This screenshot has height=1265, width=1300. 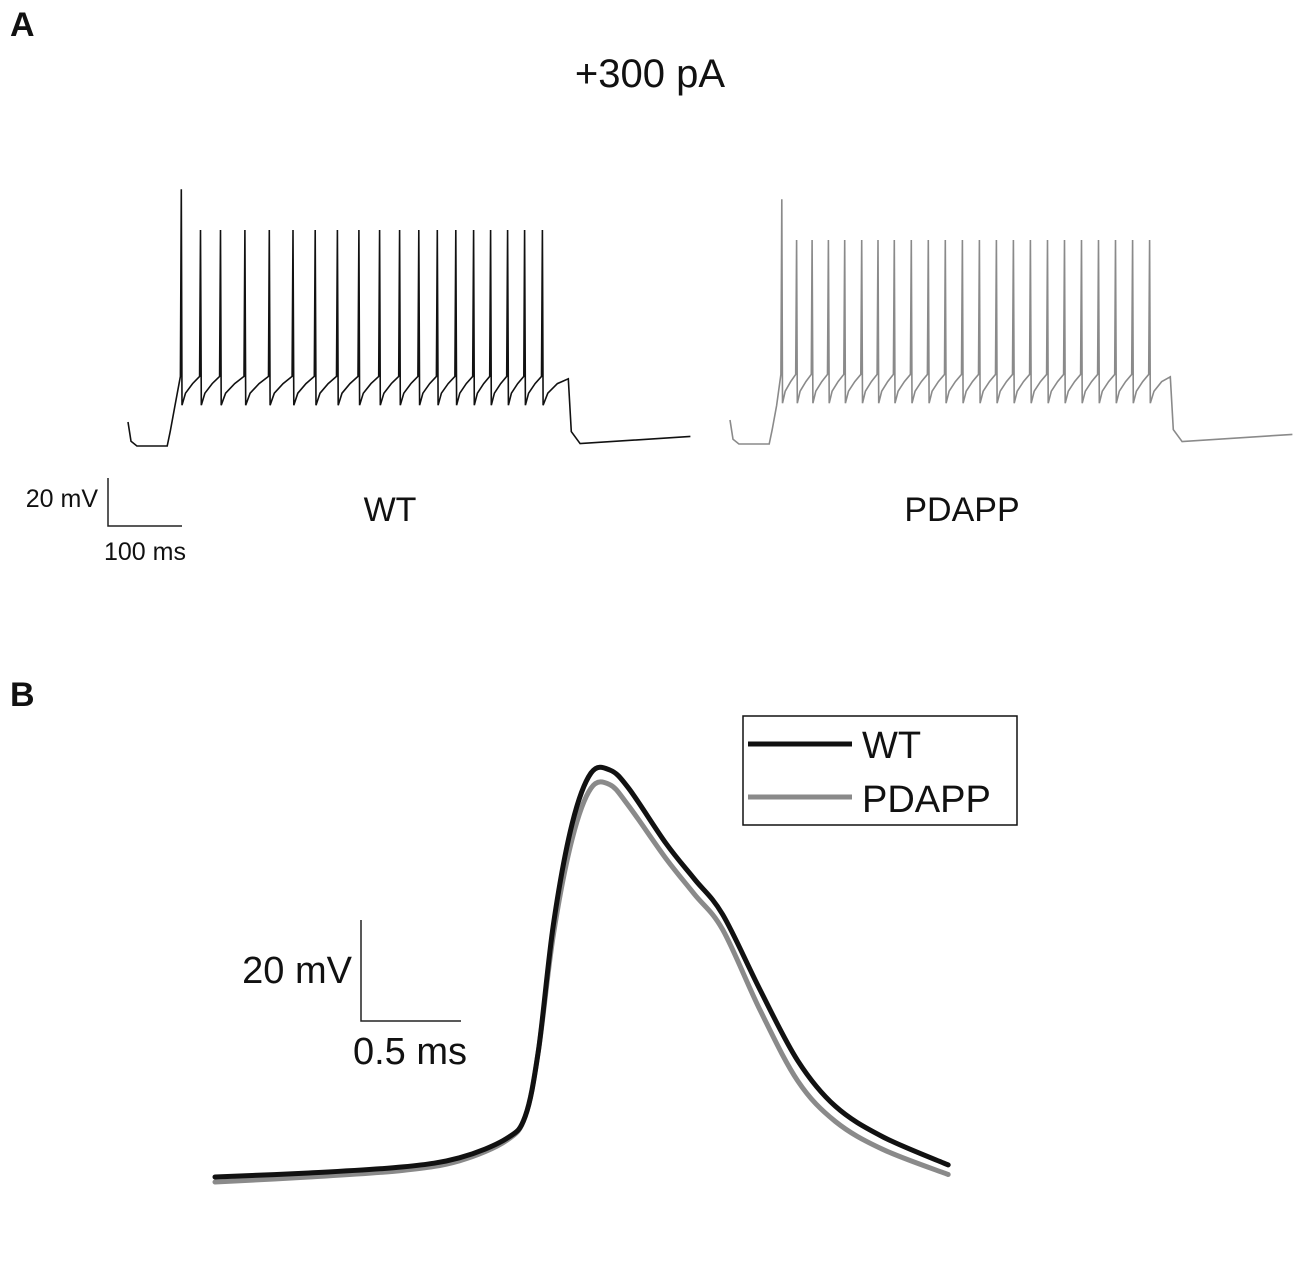 I want to click on scale-bar-b-mv-label: 20 mV, so click(x=297, y=971).